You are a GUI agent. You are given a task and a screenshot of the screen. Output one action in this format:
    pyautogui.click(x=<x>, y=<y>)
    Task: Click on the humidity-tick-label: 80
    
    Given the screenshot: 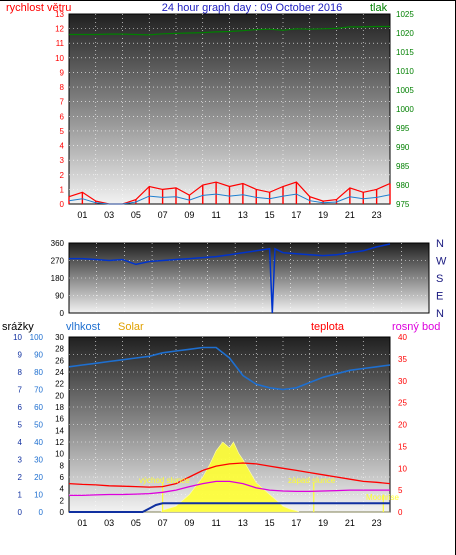 What is the action you would take?
    pyautogui.click(x=38, y=372)
    